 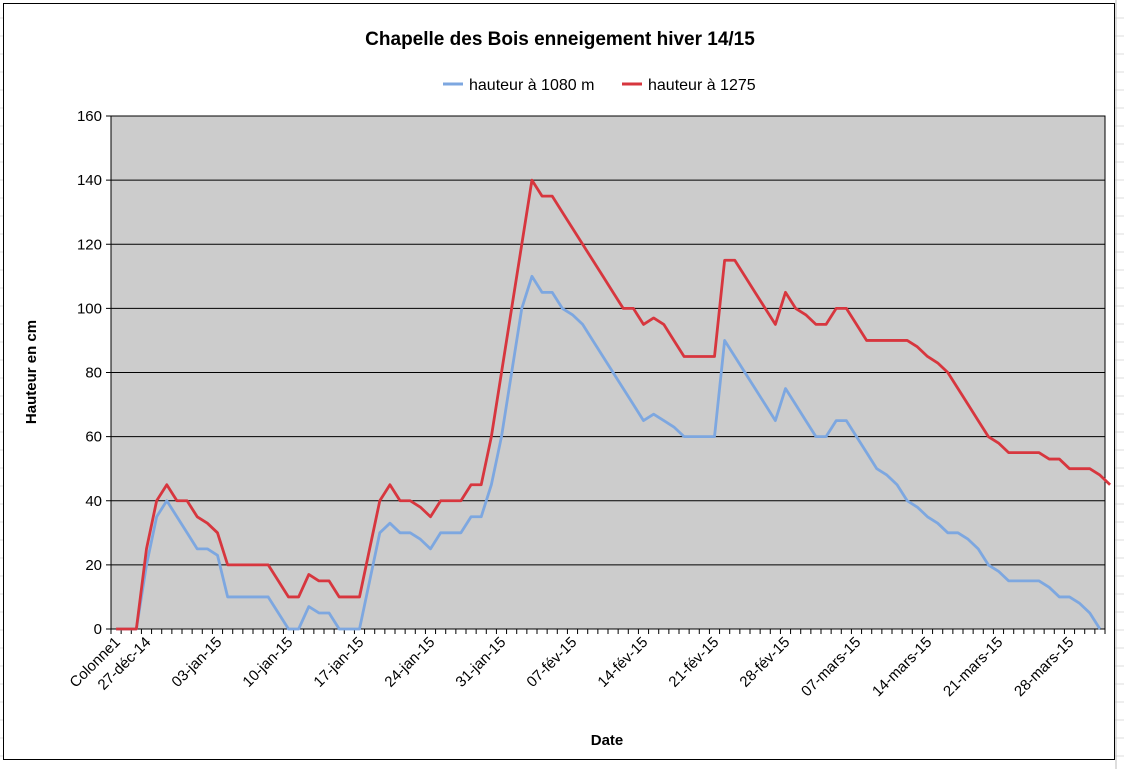 What do you see at coordinates (338, 662) in the screenshot?
I see `x-tick-label: 17-jan-15` at bounding box center [338, 662].